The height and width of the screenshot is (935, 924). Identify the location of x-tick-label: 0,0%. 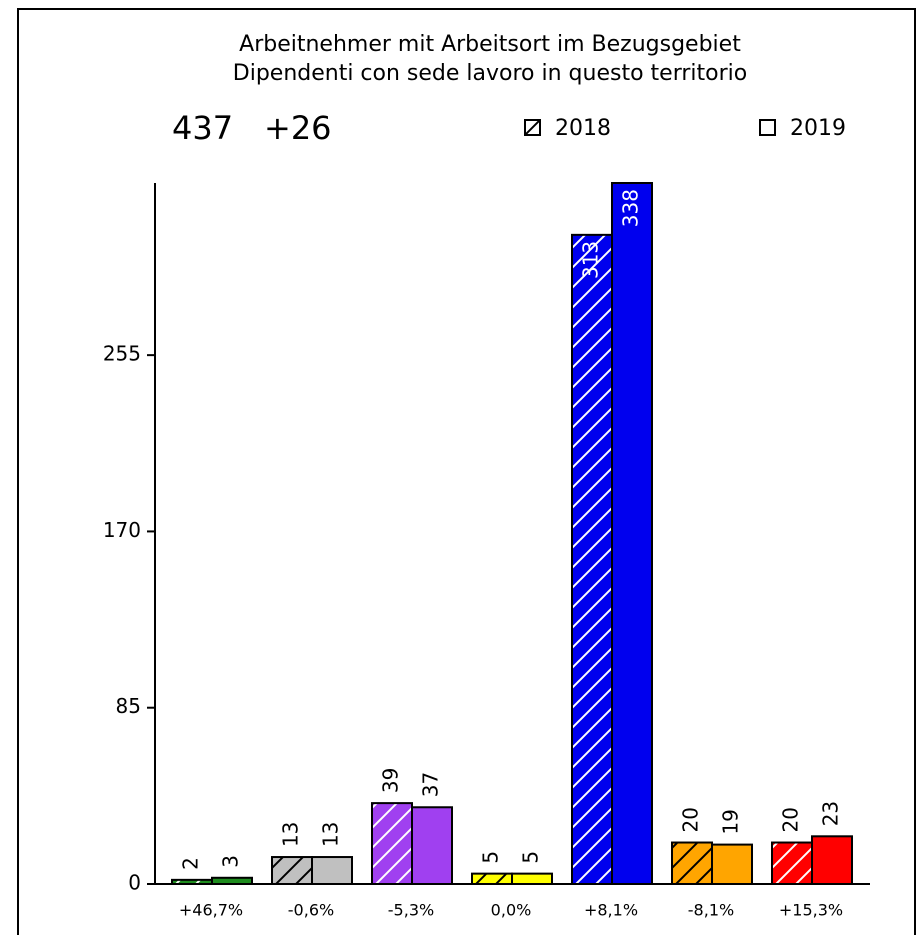
(511, 910).